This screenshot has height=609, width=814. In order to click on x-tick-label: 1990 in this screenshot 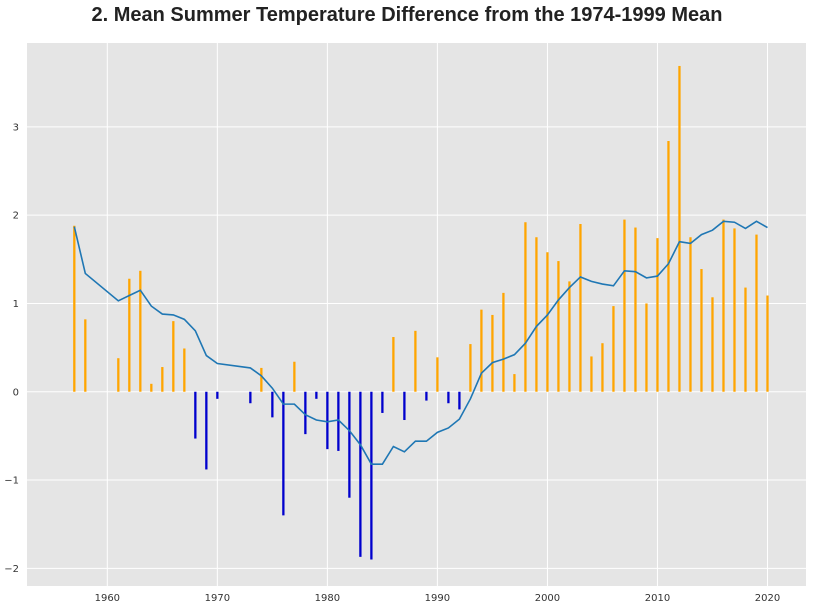, I will do `click(437, 598)`.